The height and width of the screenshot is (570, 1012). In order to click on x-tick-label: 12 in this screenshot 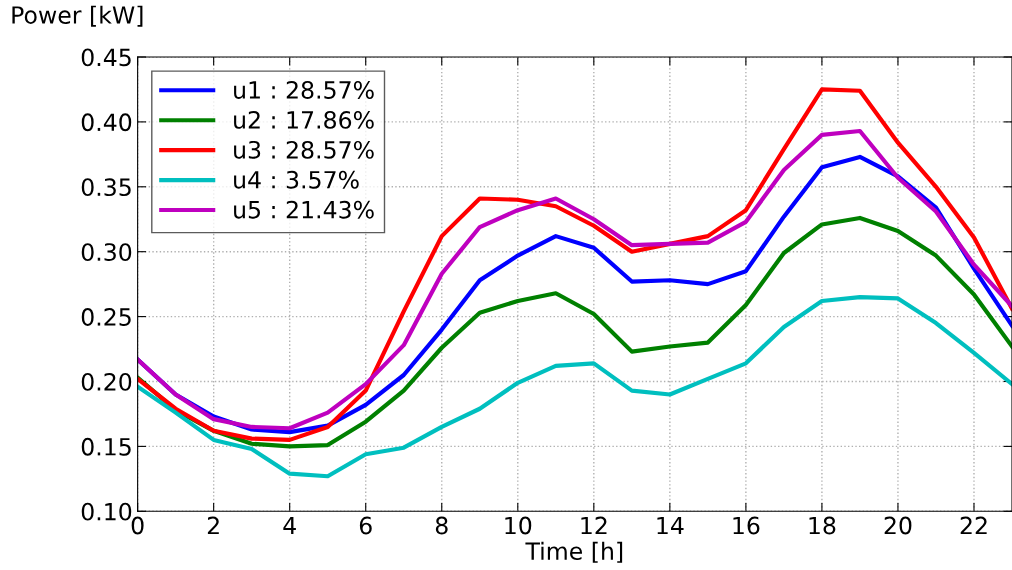, I will do `click(594, 525)`.